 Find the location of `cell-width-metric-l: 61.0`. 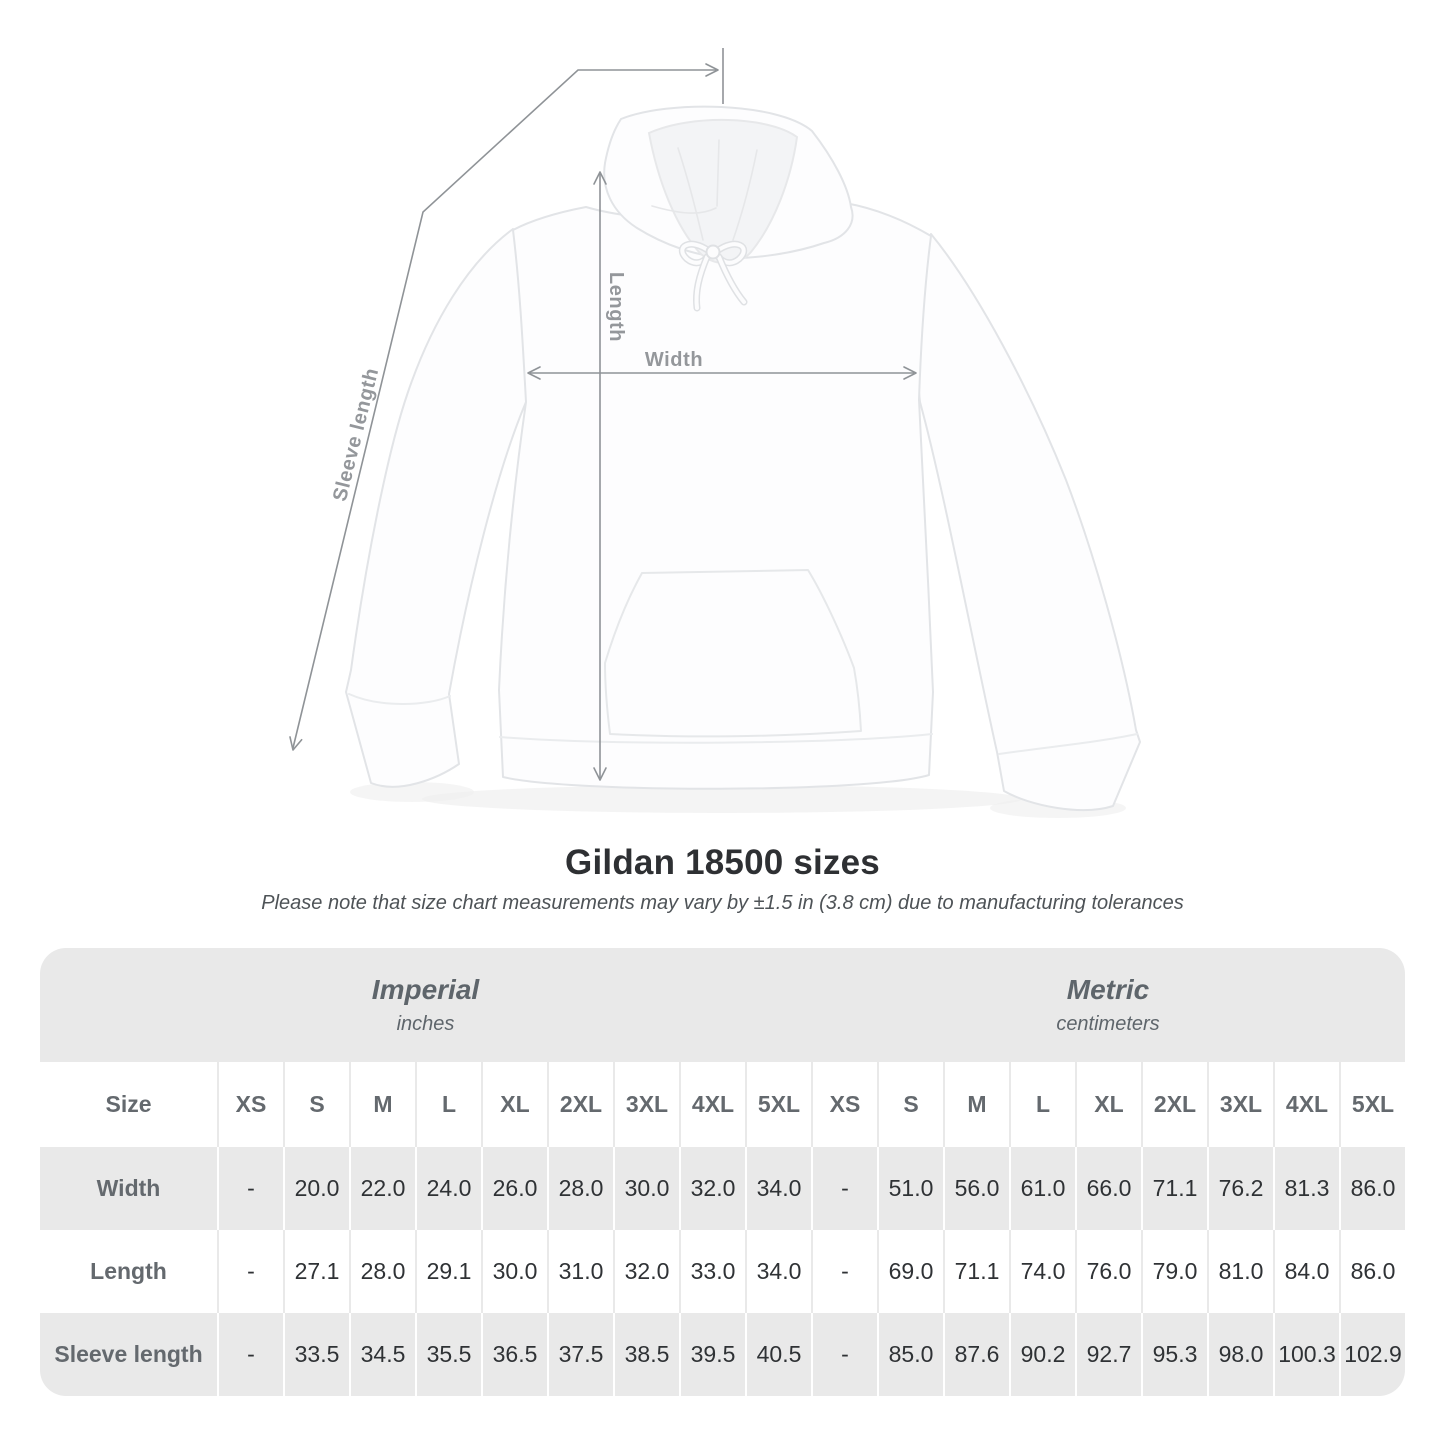

cell-width-metric-l: 61.0 is located at coordinates (1042, 1188).